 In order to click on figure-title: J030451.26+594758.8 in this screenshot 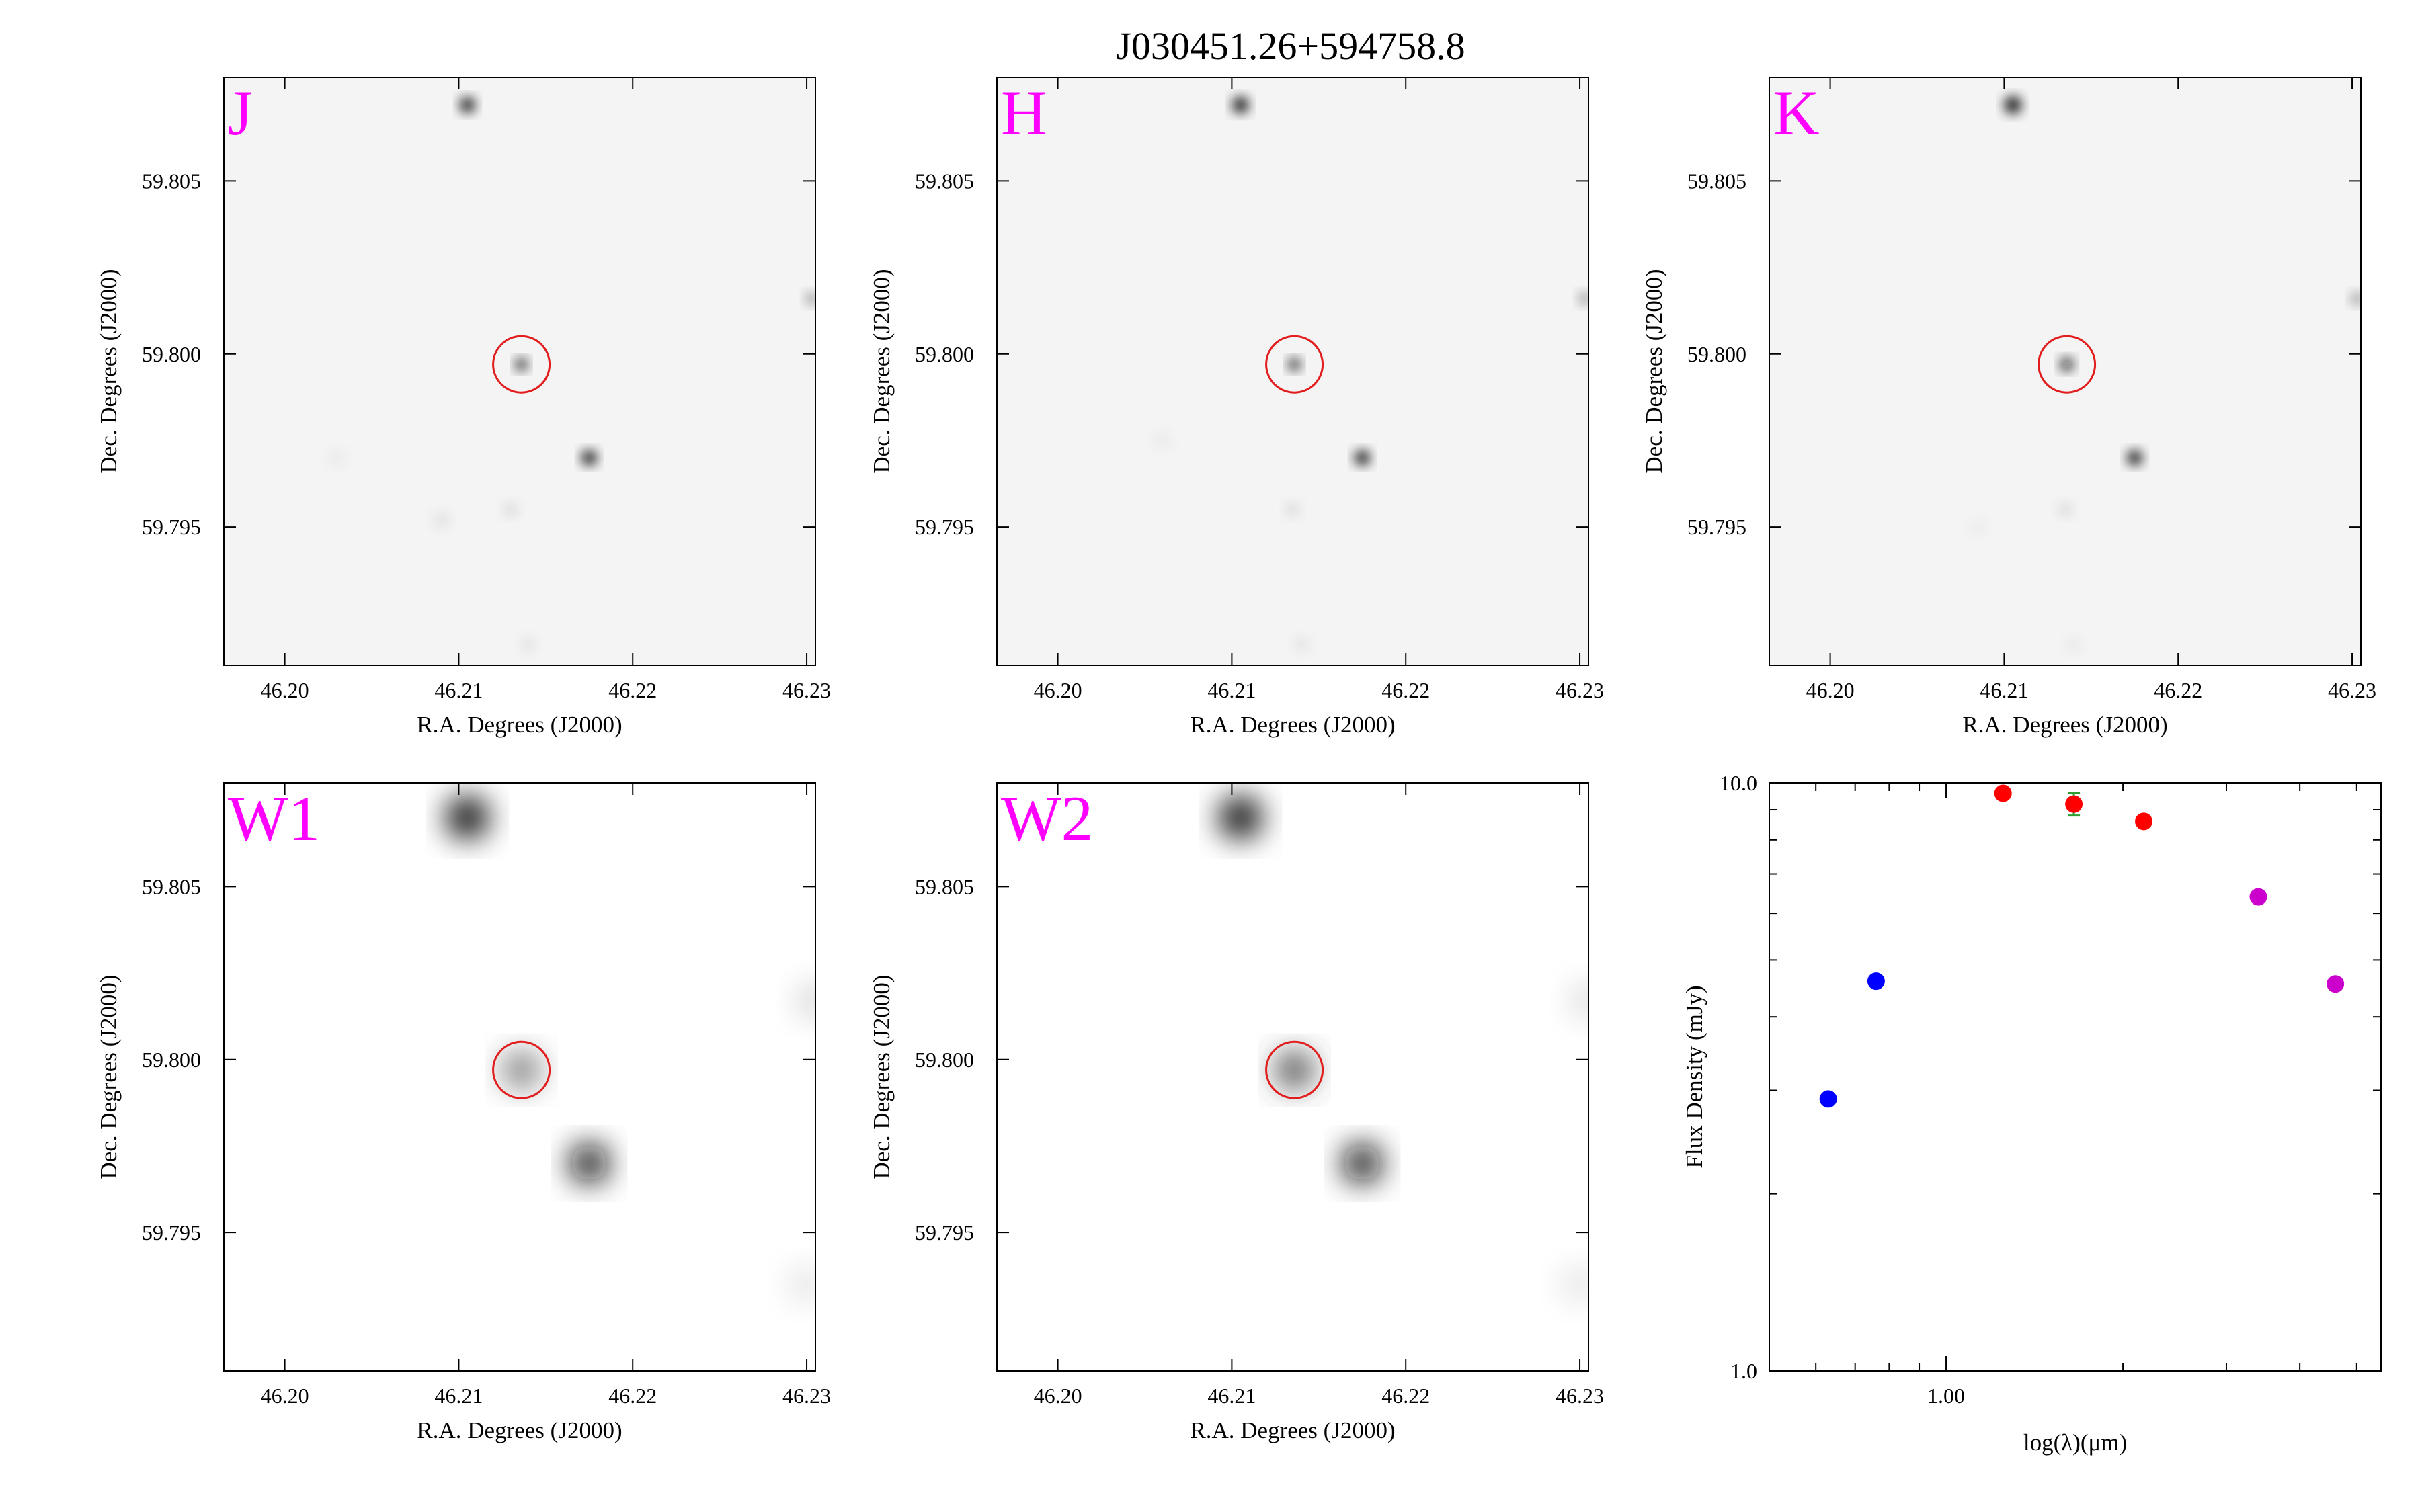, I will do `click(1290, 46)`.